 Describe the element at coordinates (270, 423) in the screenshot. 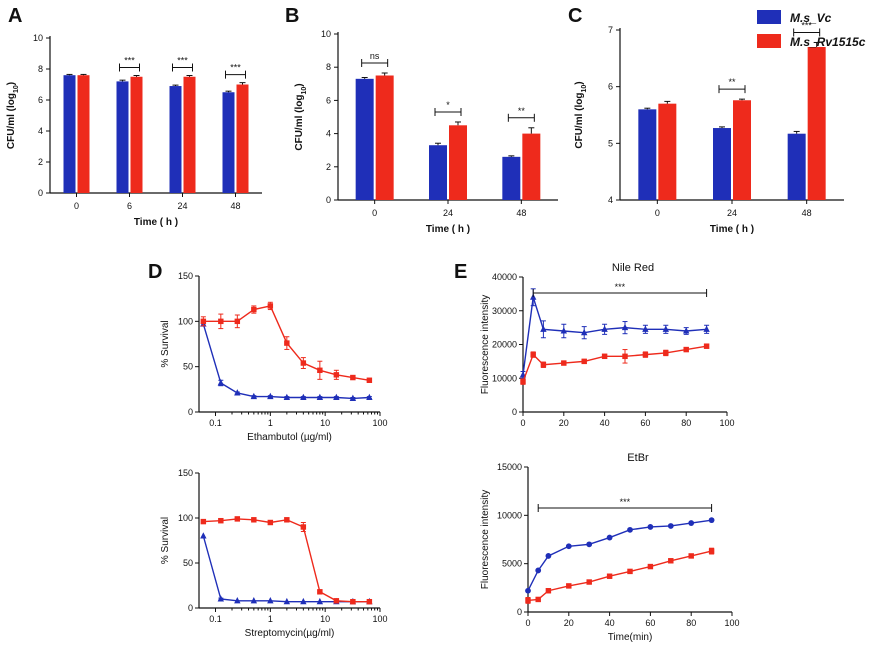

I see `x-tick-label: 1` at that location.